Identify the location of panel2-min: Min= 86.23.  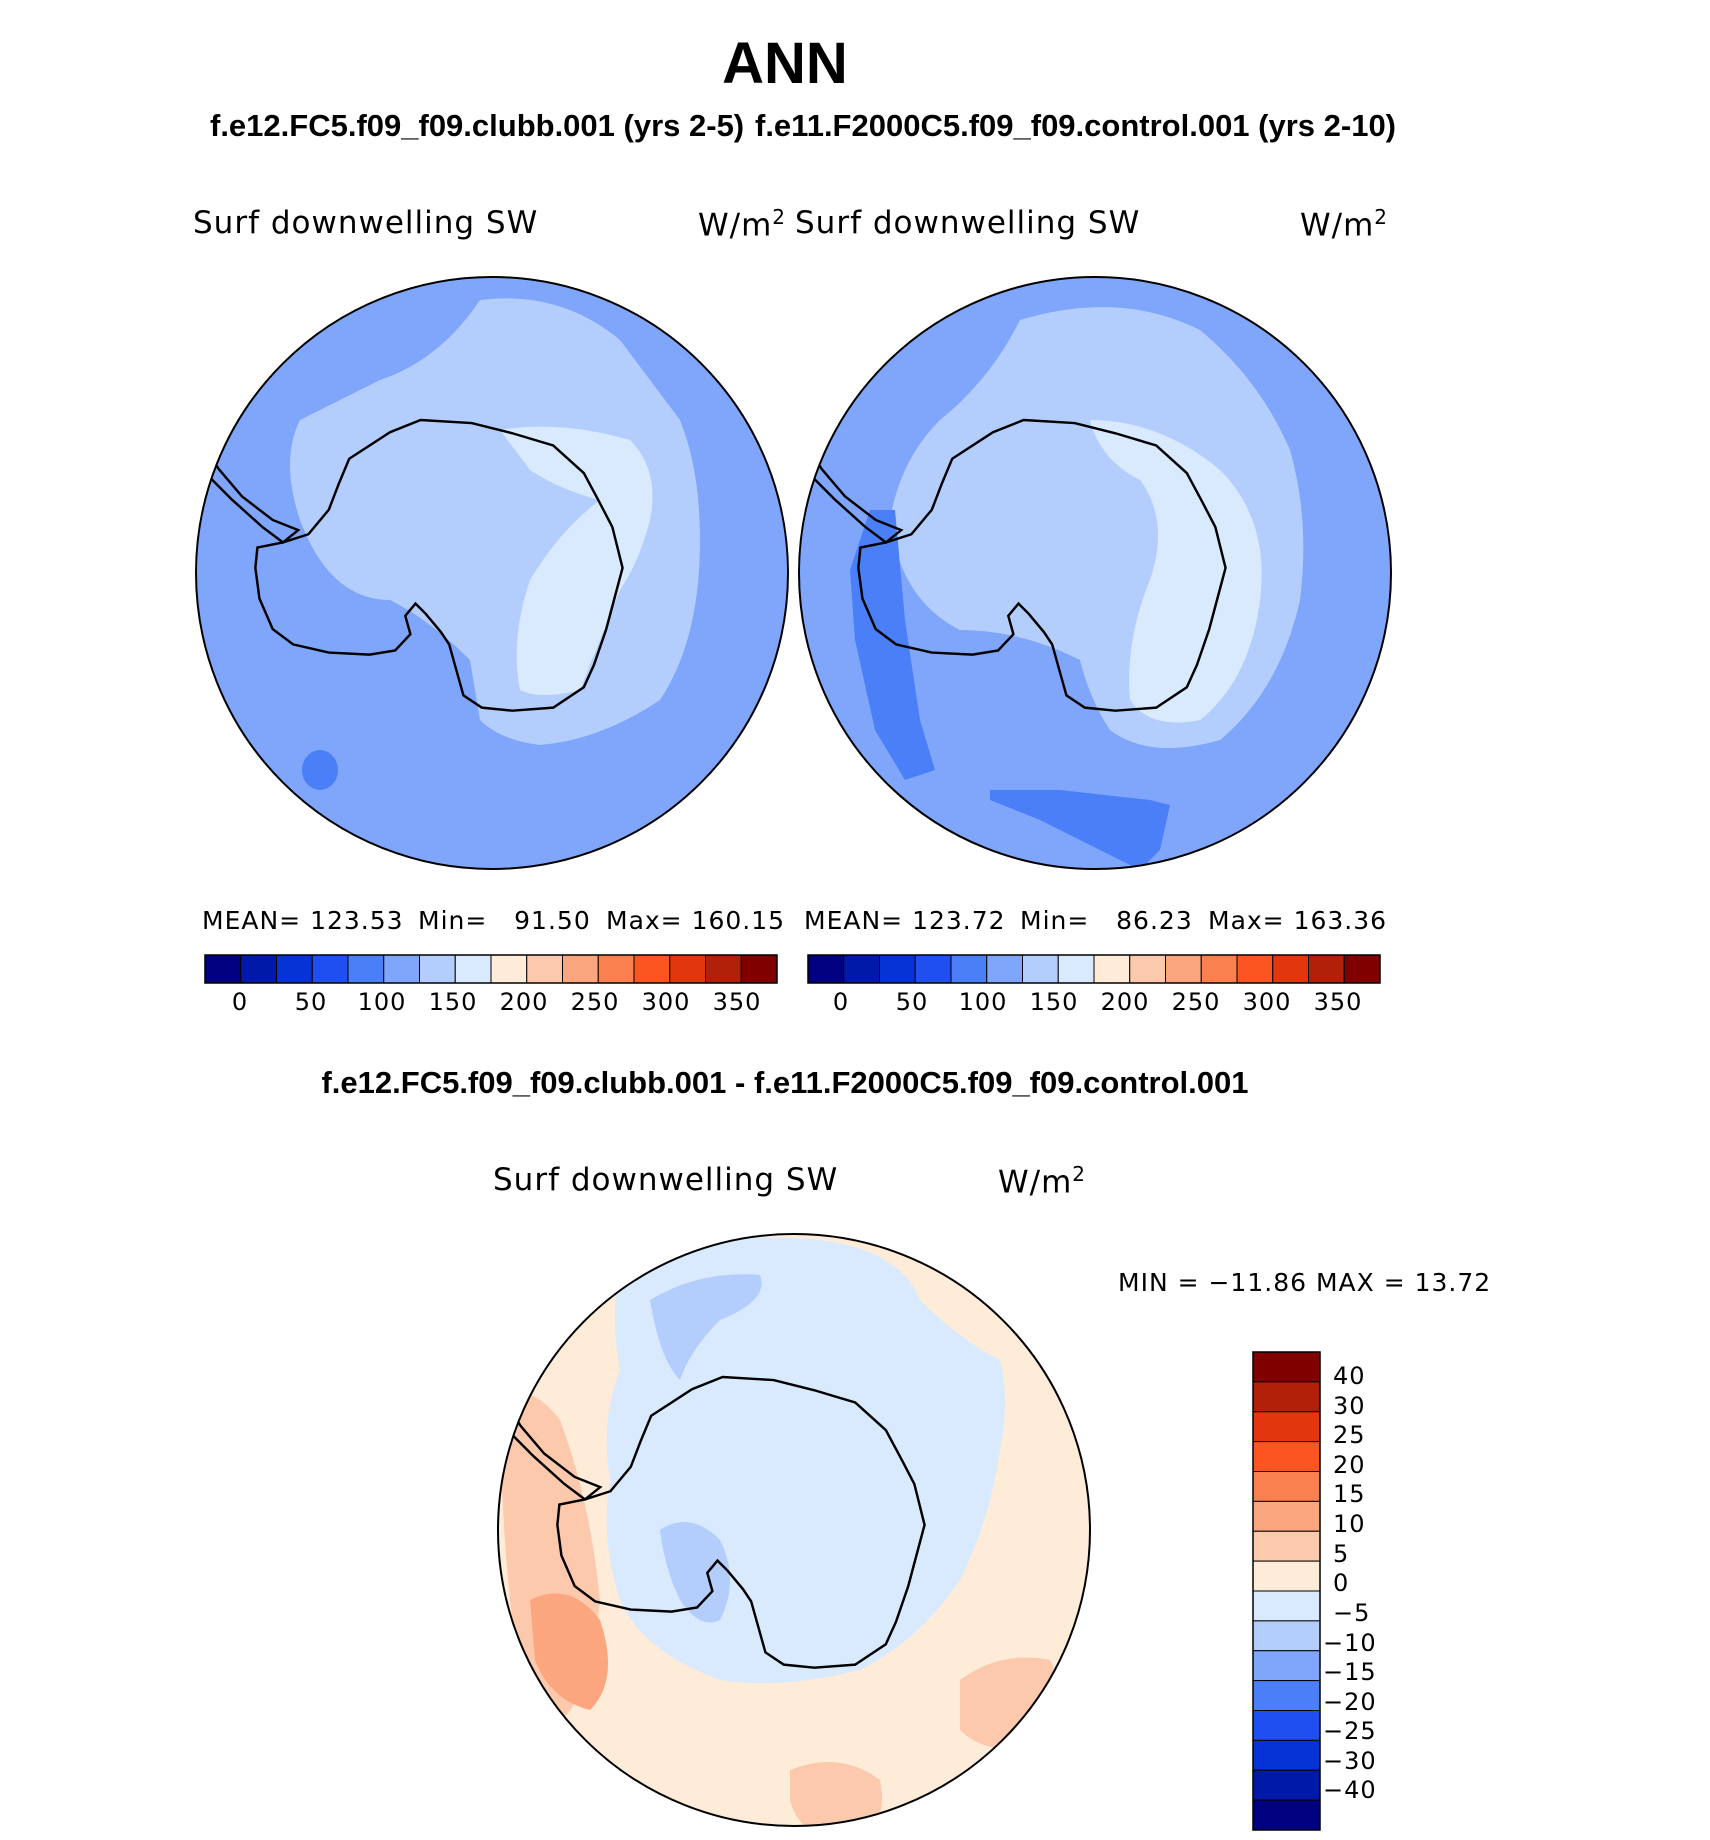
(1106, 920).